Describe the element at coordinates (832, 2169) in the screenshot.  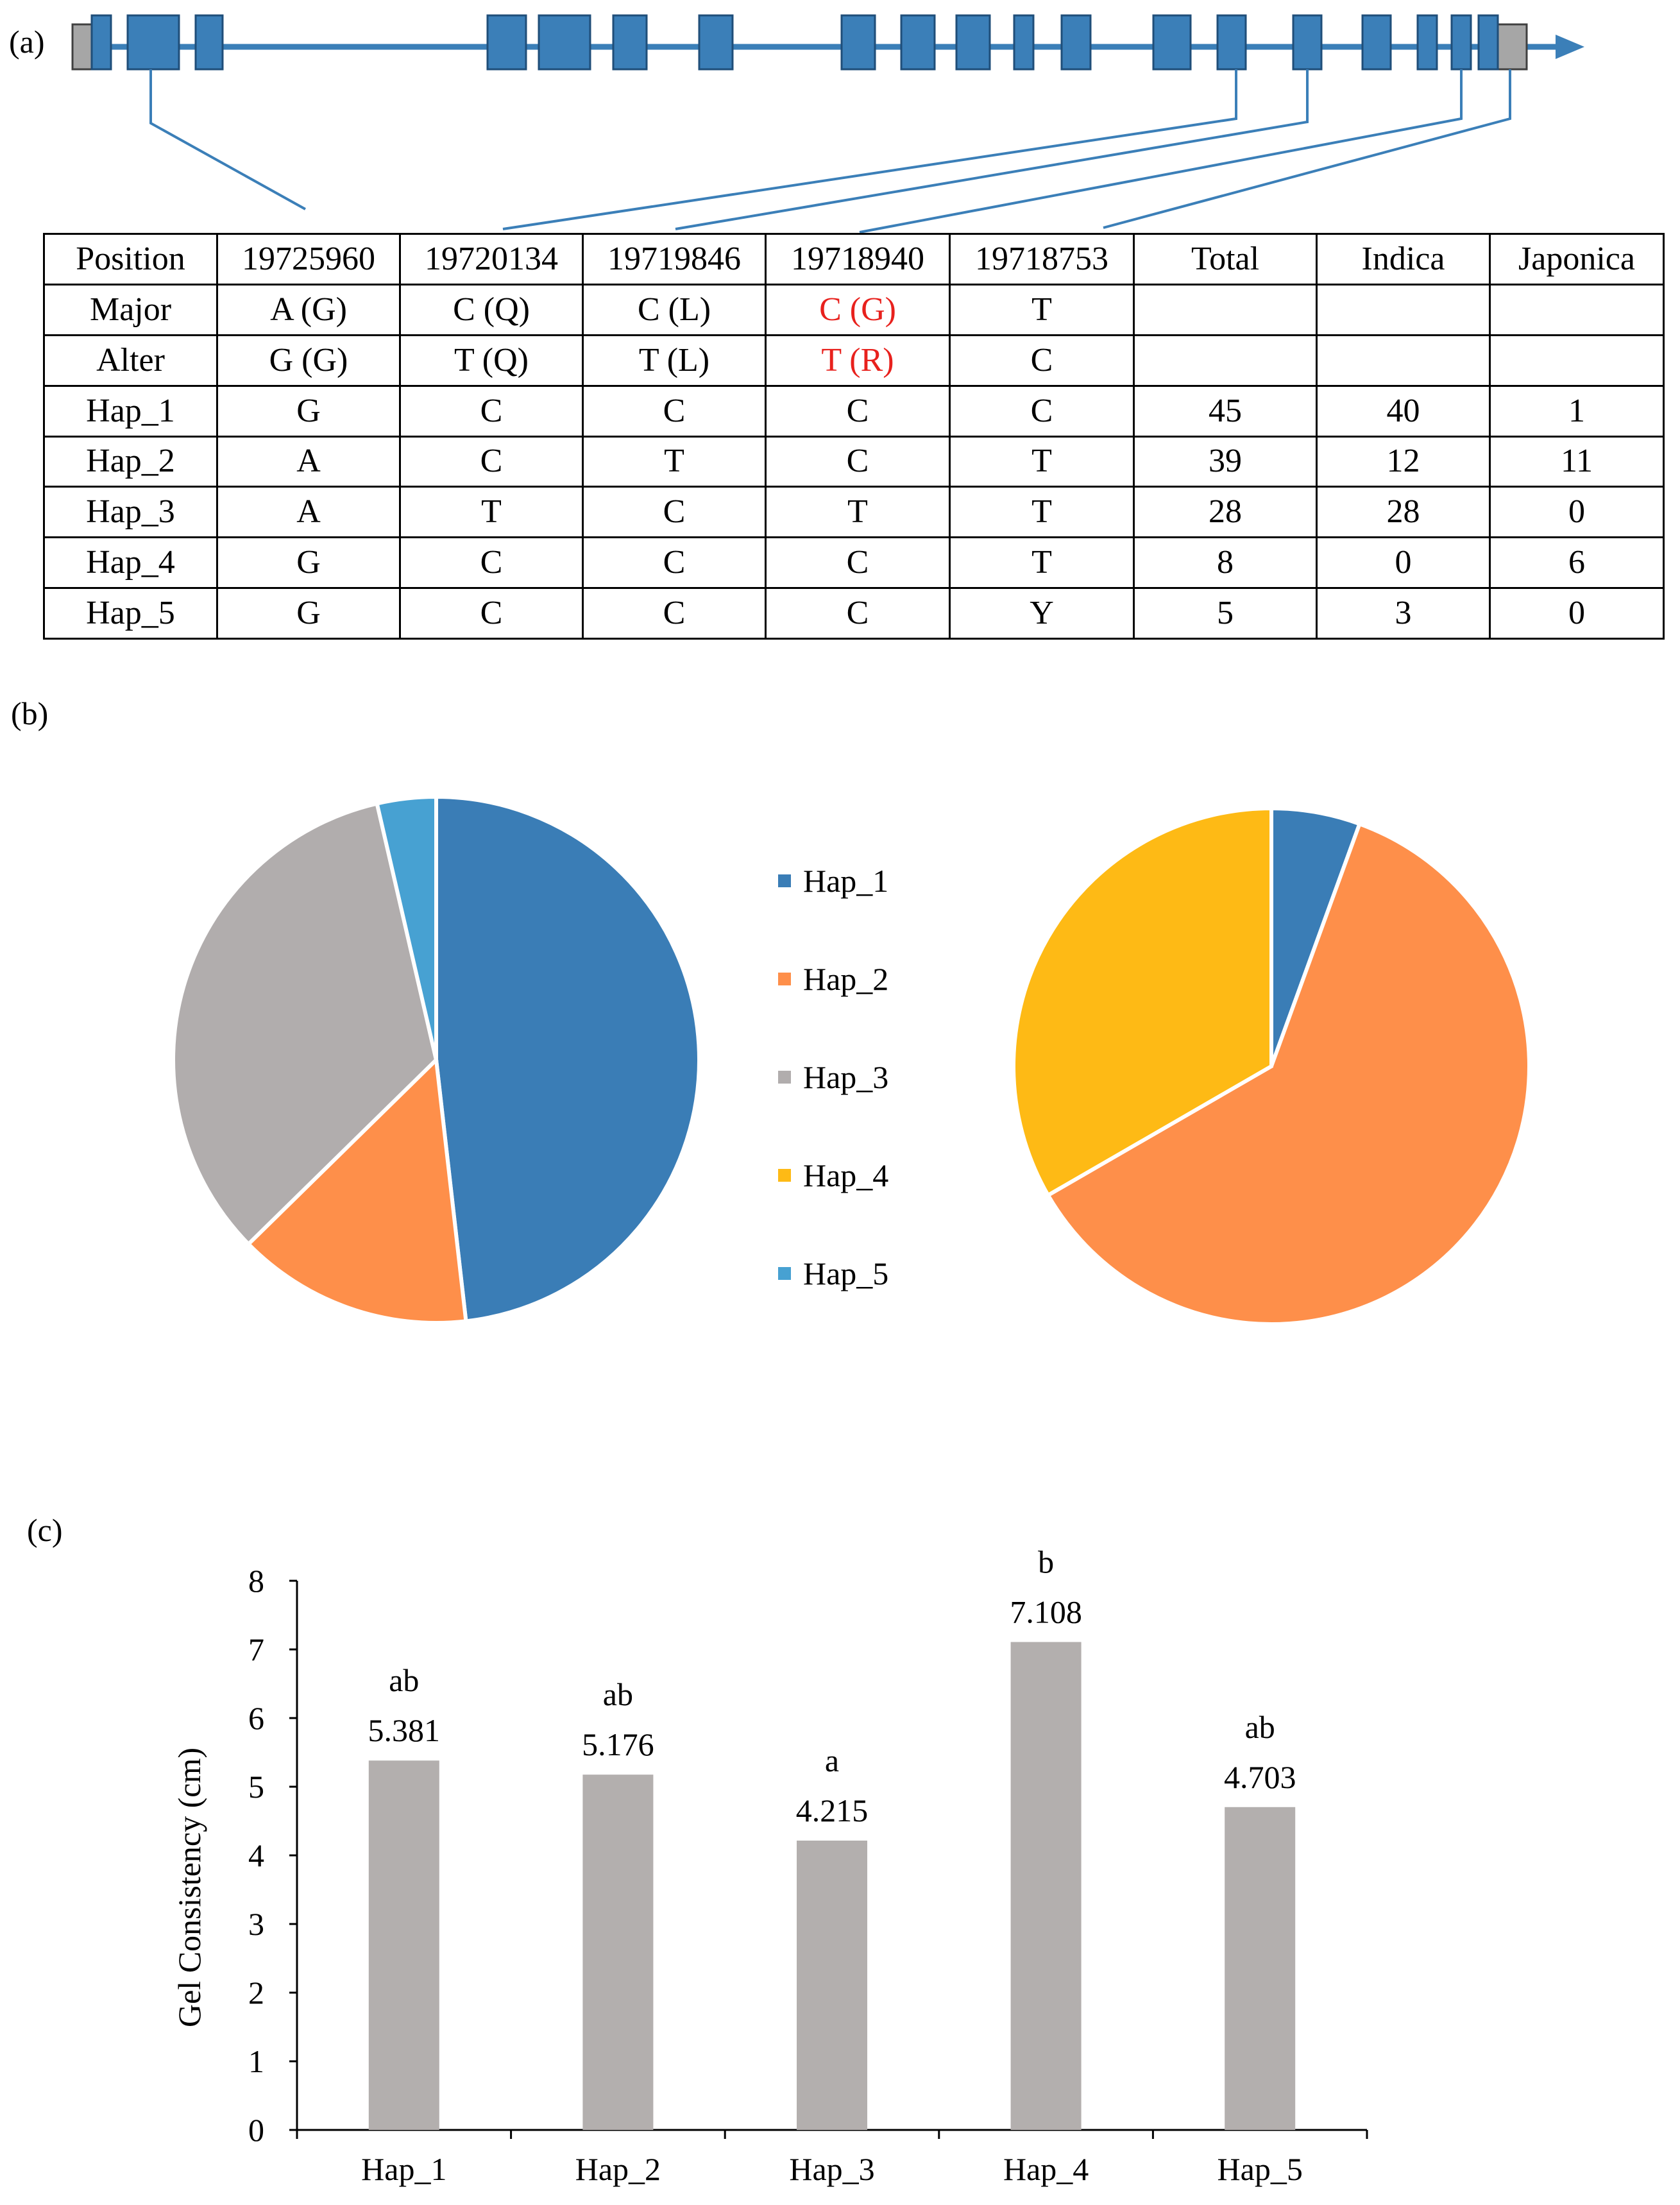
I see `x-tick-label: Hap_3` at that location.